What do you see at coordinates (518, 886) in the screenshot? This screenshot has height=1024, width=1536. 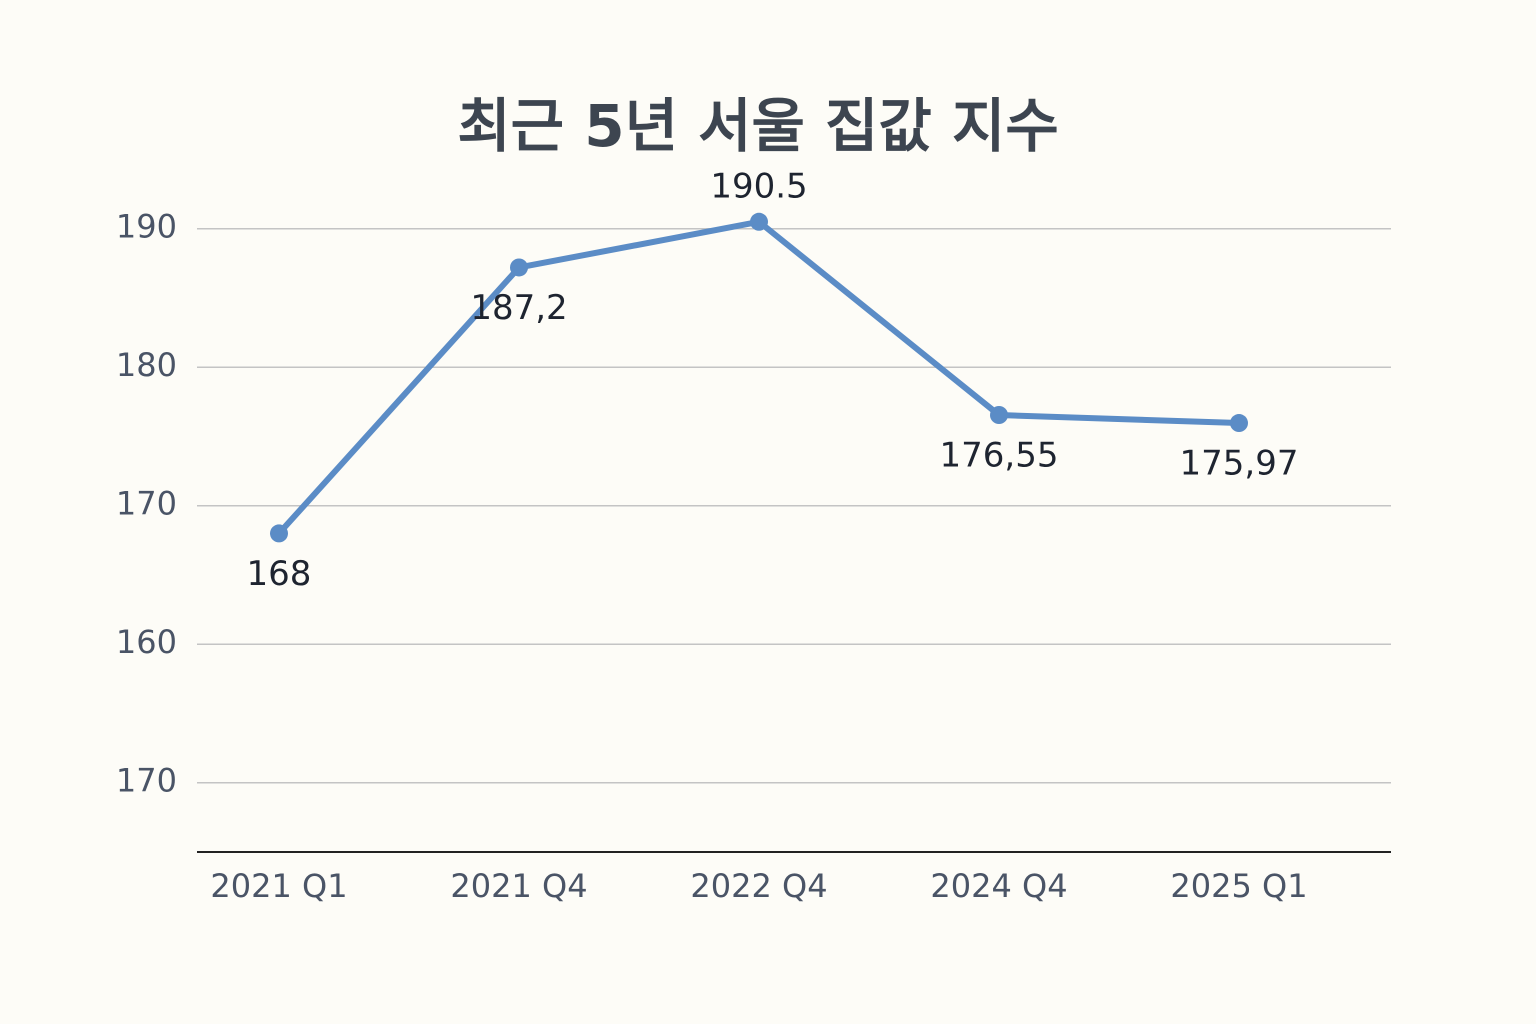 I see `x-tick-label: 2021 Q4` at bounding box center [518, 886].